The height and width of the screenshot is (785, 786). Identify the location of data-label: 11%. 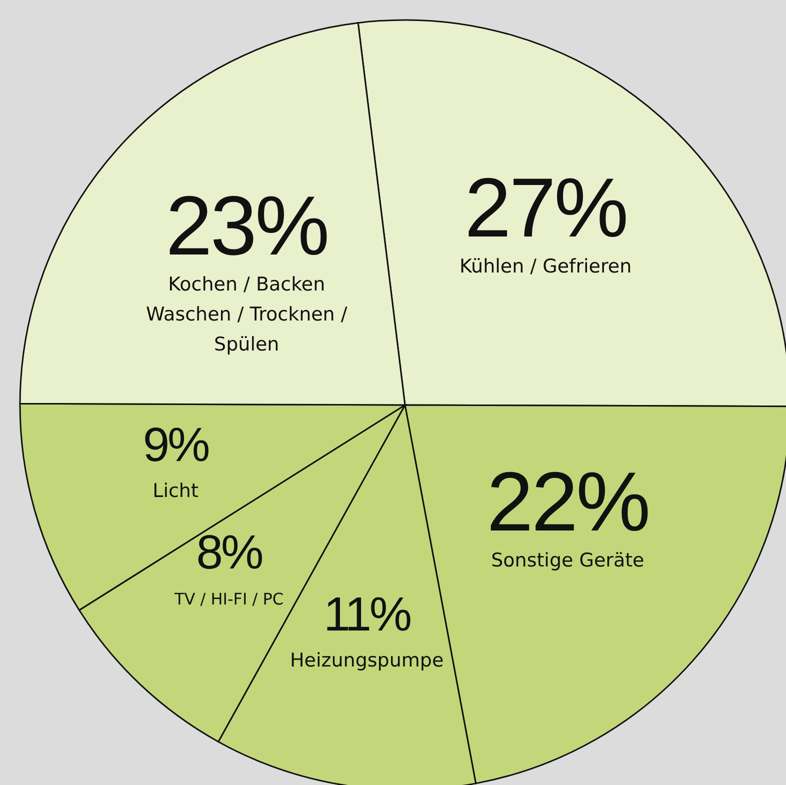
(367, 615).